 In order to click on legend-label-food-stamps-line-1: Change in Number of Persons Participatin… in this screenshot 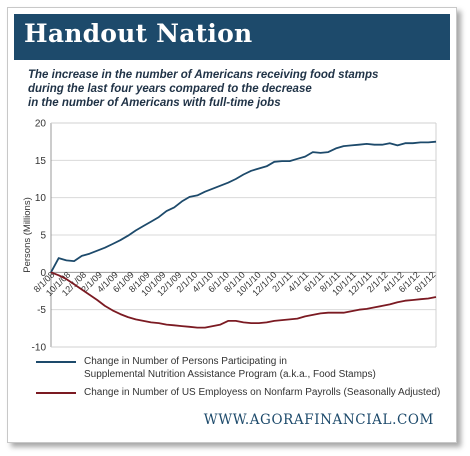, I will do `click(185, 361)`.